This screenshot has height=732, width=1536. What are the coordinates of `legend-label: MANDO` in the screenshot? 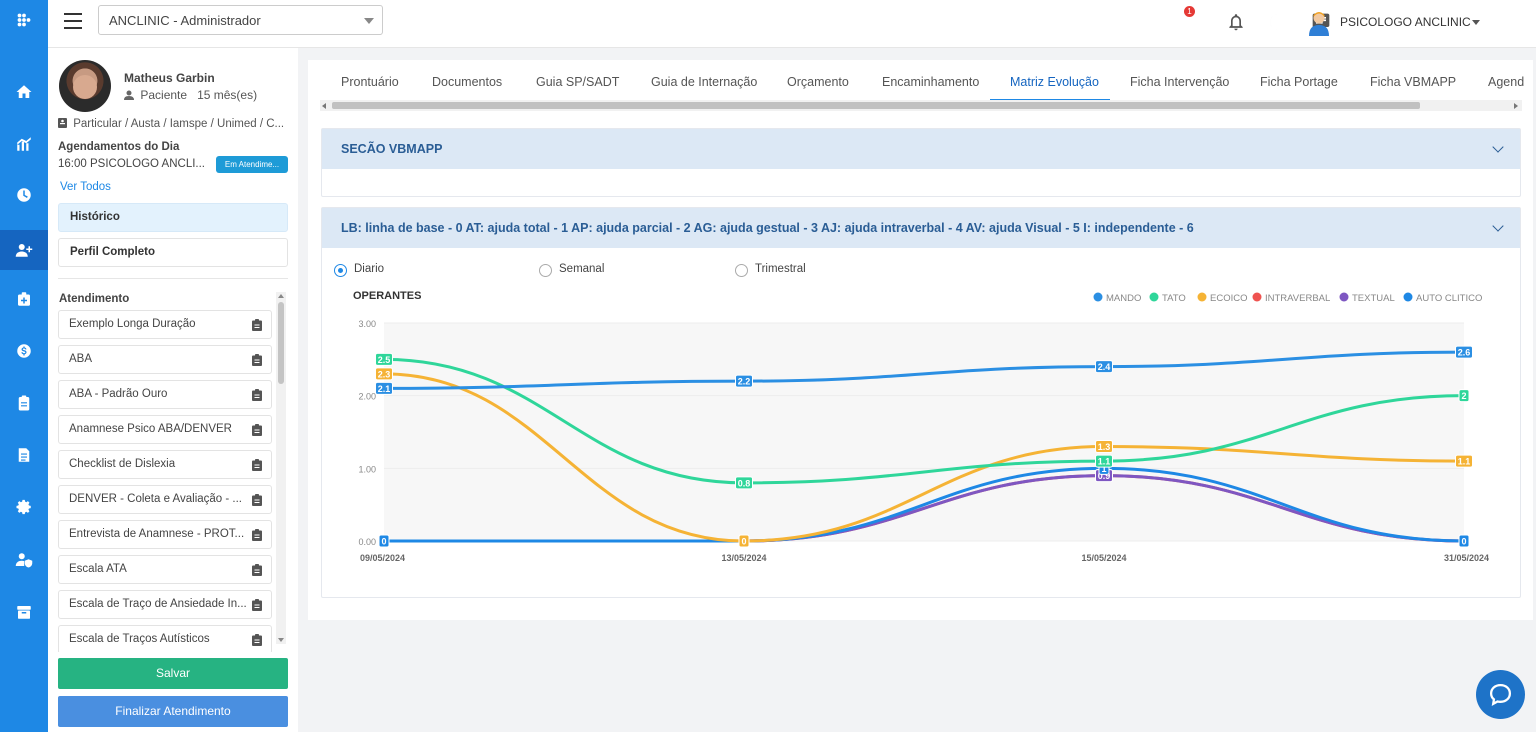 It's located at (1123, 298).